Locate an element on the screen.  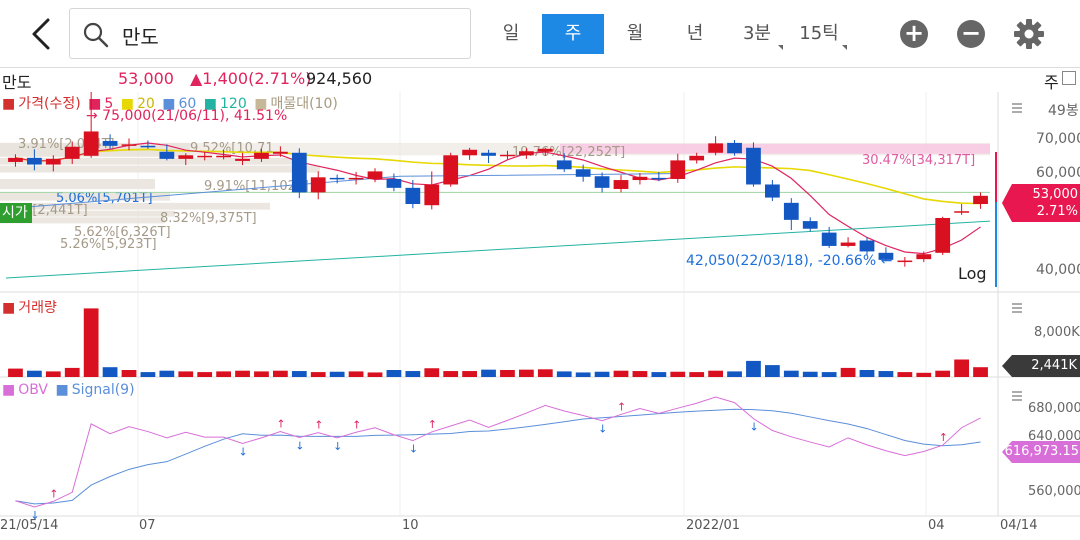
open-price-badge: 시가 is located at coordinates (16, 213).